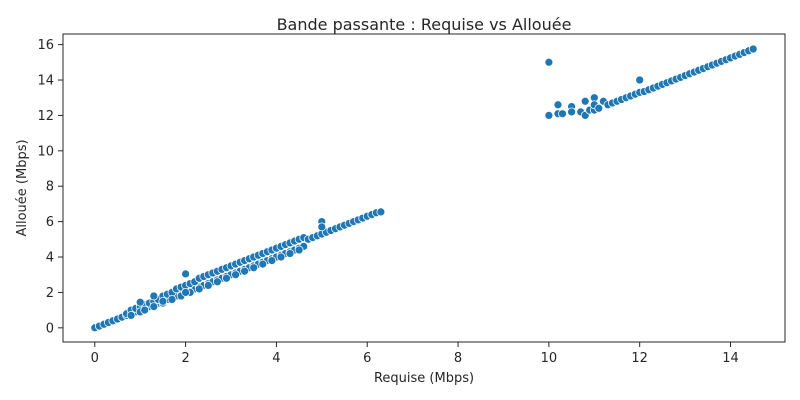 This screenshot has height=400, width=800. I want to click on y-tick-label: 16, so click(45, 45).